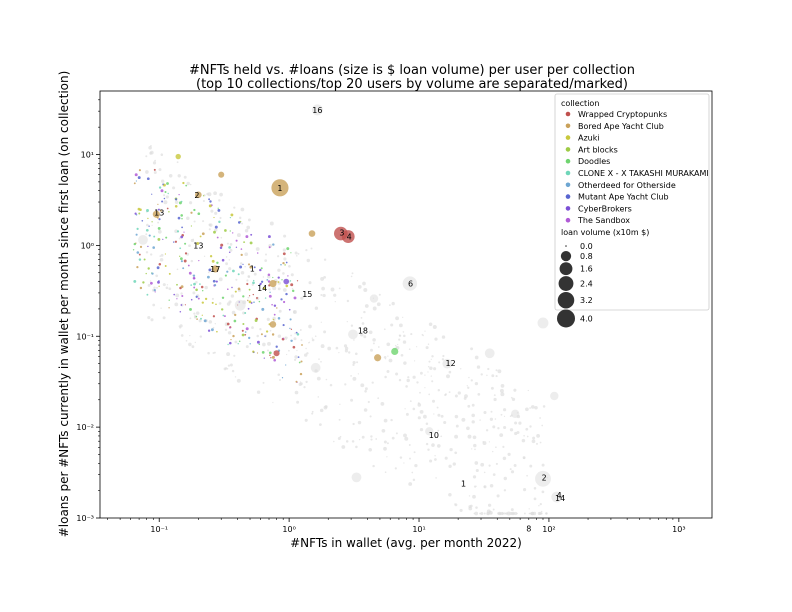 The width and height of the screenshot is (792, 612). Describe the element at coordinates (363, 331) in the screenshot. I see `rank-label: 18` at that location.